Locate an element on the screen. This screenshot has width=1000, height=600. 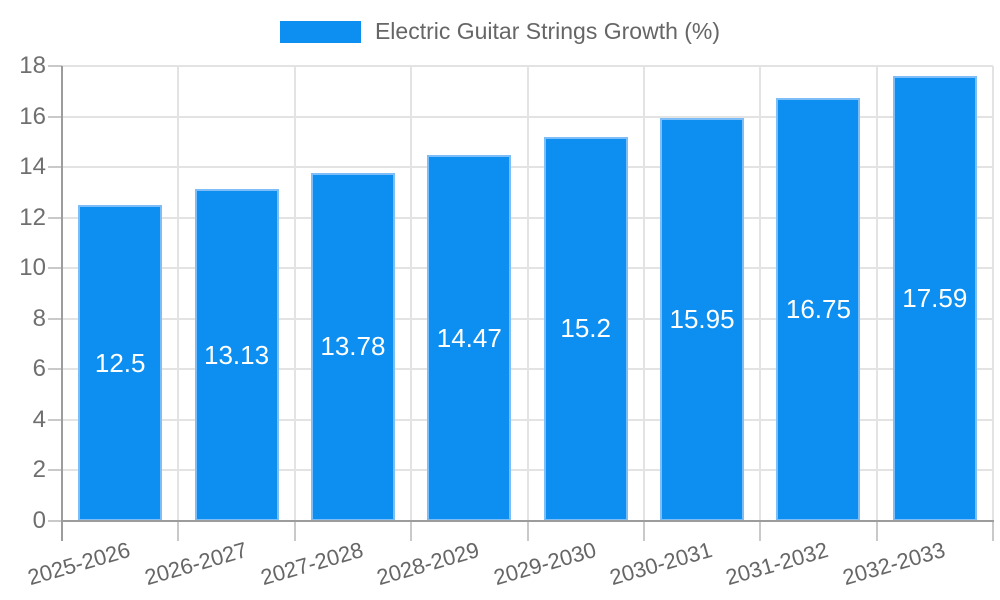
legend-swatch is located at coordinates (320, 31).